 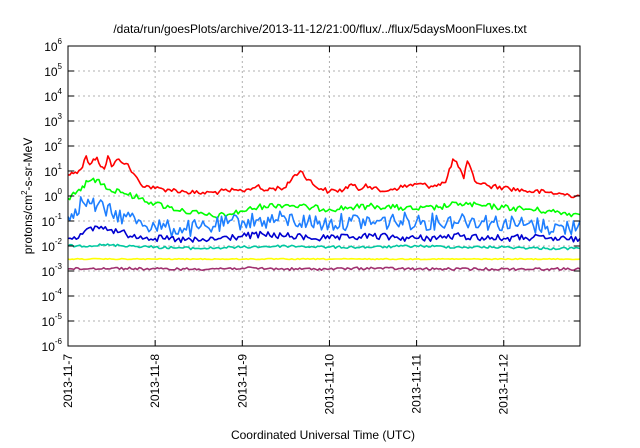 I want to click on y-tick-label: 10⁻¹, so click(x=52, y=220).